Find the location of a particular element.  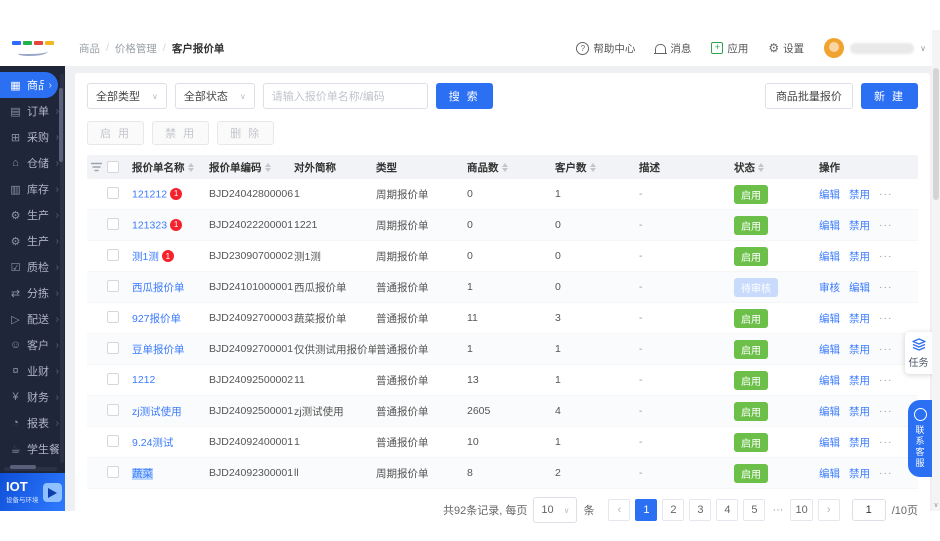

quote-name-link: 豆单报价单 is located at coordinates (158, 349).